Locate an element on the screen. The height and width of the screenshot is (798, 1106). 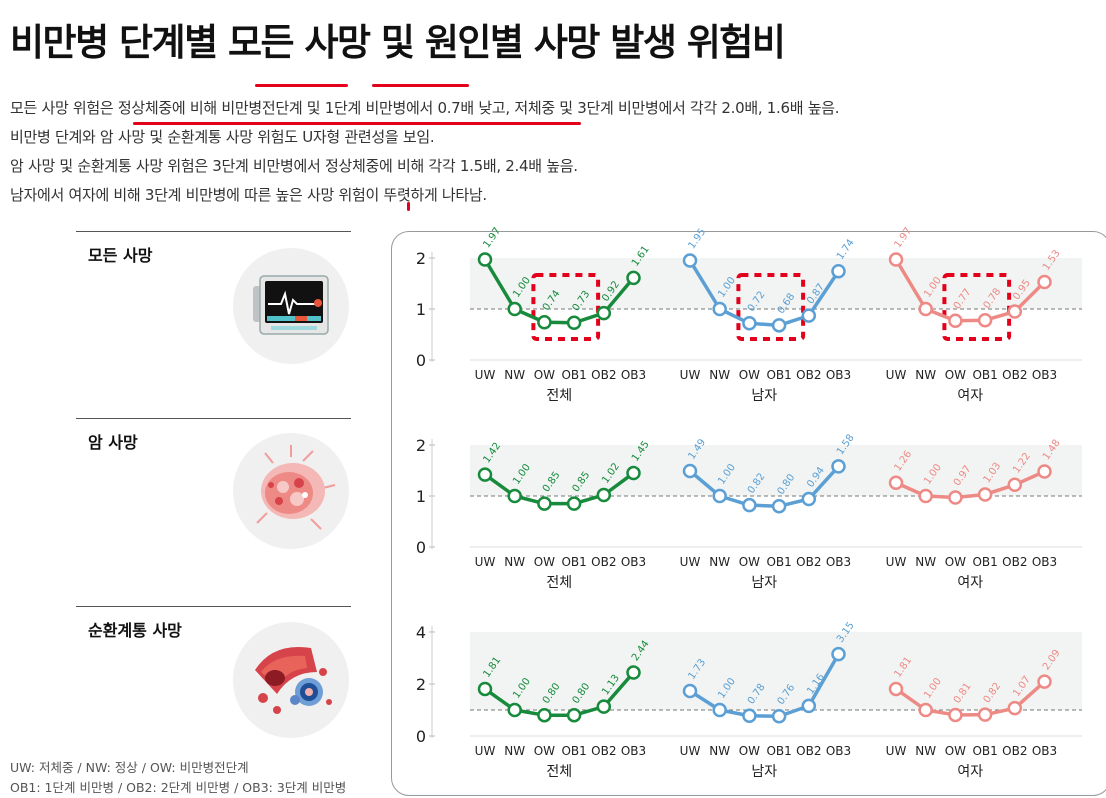
highlight-box is located at coordinates (566, 307).